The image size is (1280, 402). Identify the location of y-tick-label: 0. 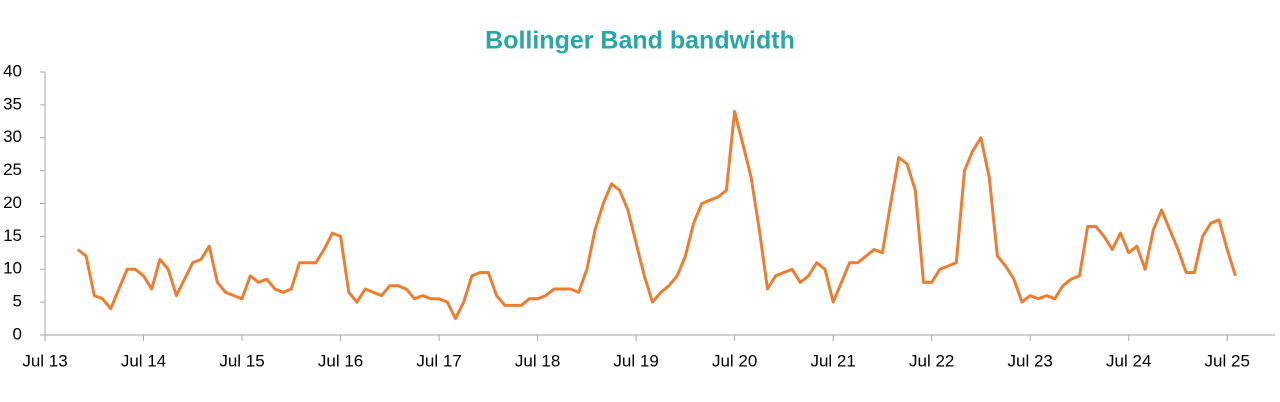
(17, 333).